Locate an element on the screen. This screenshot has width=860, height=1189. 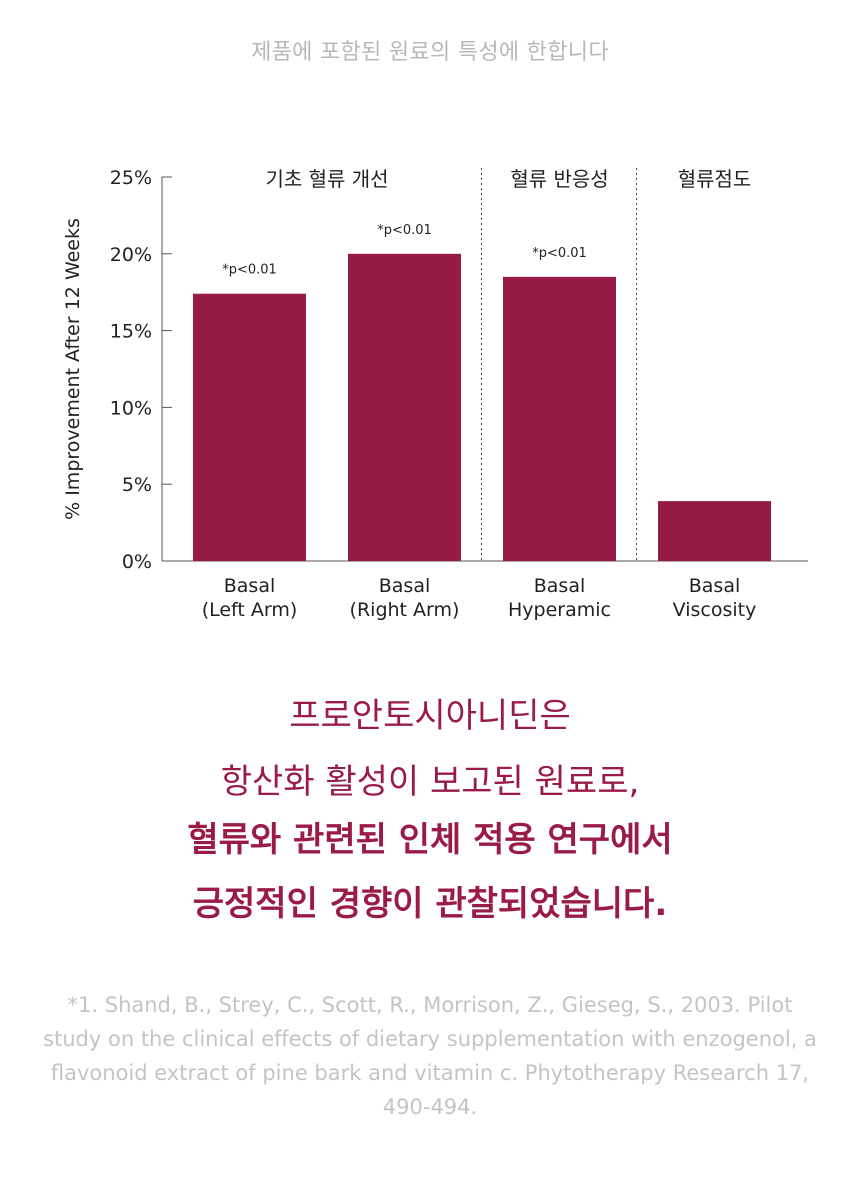
y-tick-label: 20% is located at coordinates (131, 255).